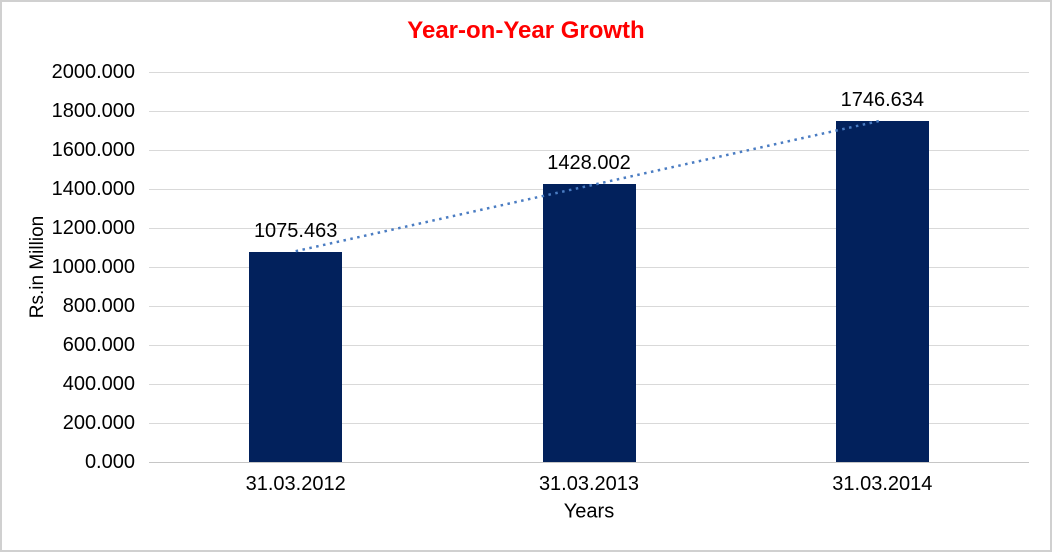  Describe the element at coordinates (93, 267) in the screenshot. I see `y-axis-tick-label: 1000.000` at that location.